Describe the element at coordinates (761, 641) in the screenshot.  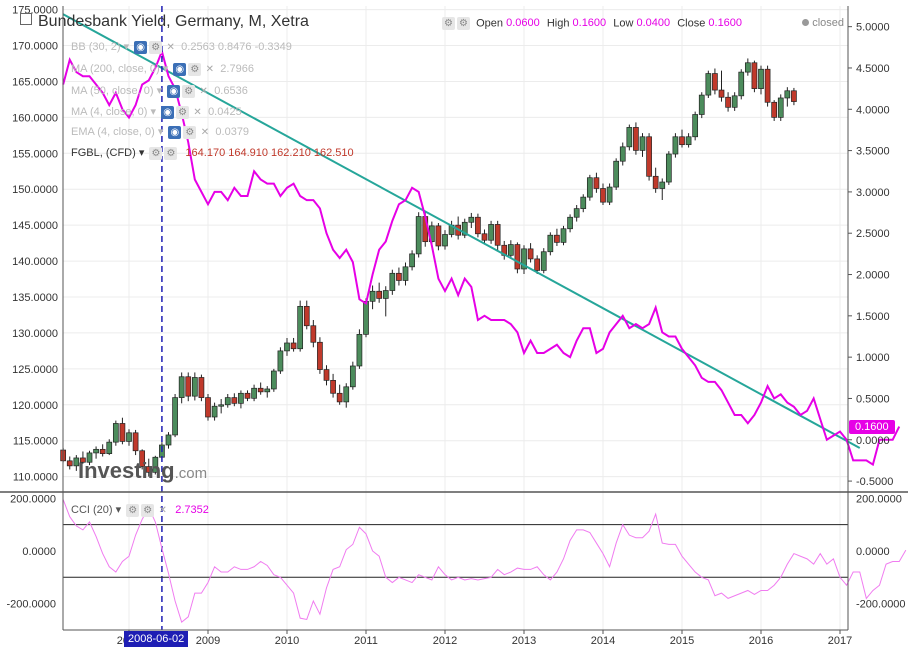
I see `x-tick-label: 2016` at that location.